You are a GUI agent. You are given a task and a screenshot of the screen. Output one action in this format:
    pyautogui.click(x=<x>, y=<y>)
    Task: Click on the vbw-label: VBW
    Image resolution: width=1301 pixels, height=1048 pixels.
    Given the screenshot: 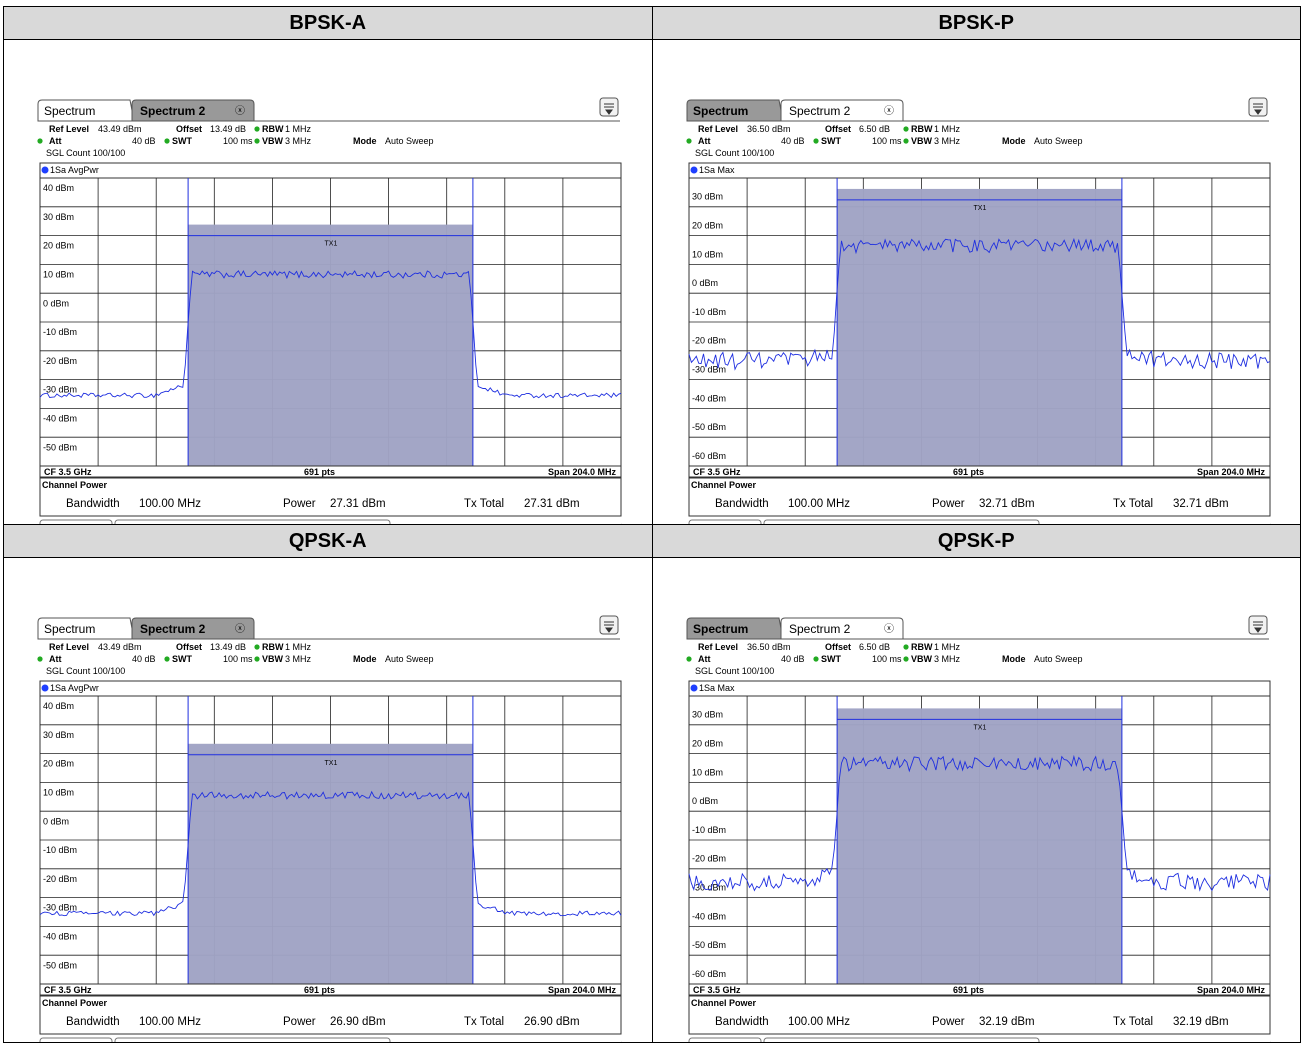 What is the action you would take?
    pyautogui.click(x=922, y=659)
    